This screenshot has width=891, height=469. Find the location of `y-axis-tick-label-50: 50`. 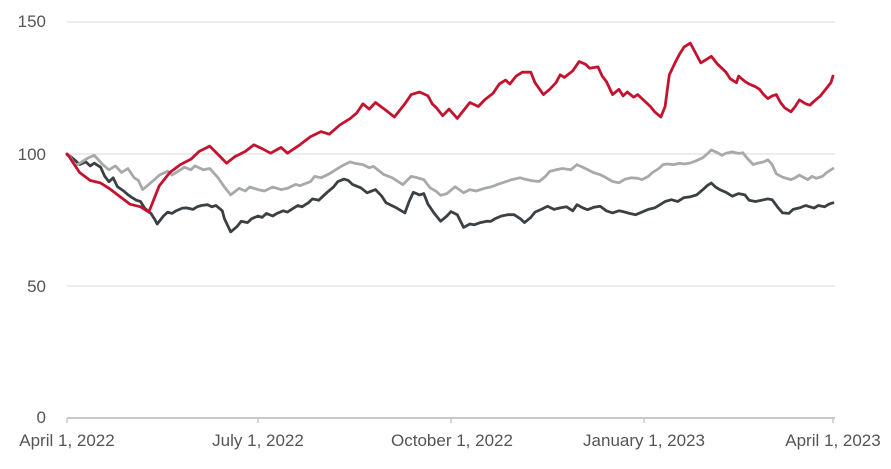

y-axis-tick-label-50: 50 is located at coordinates (36, 286).